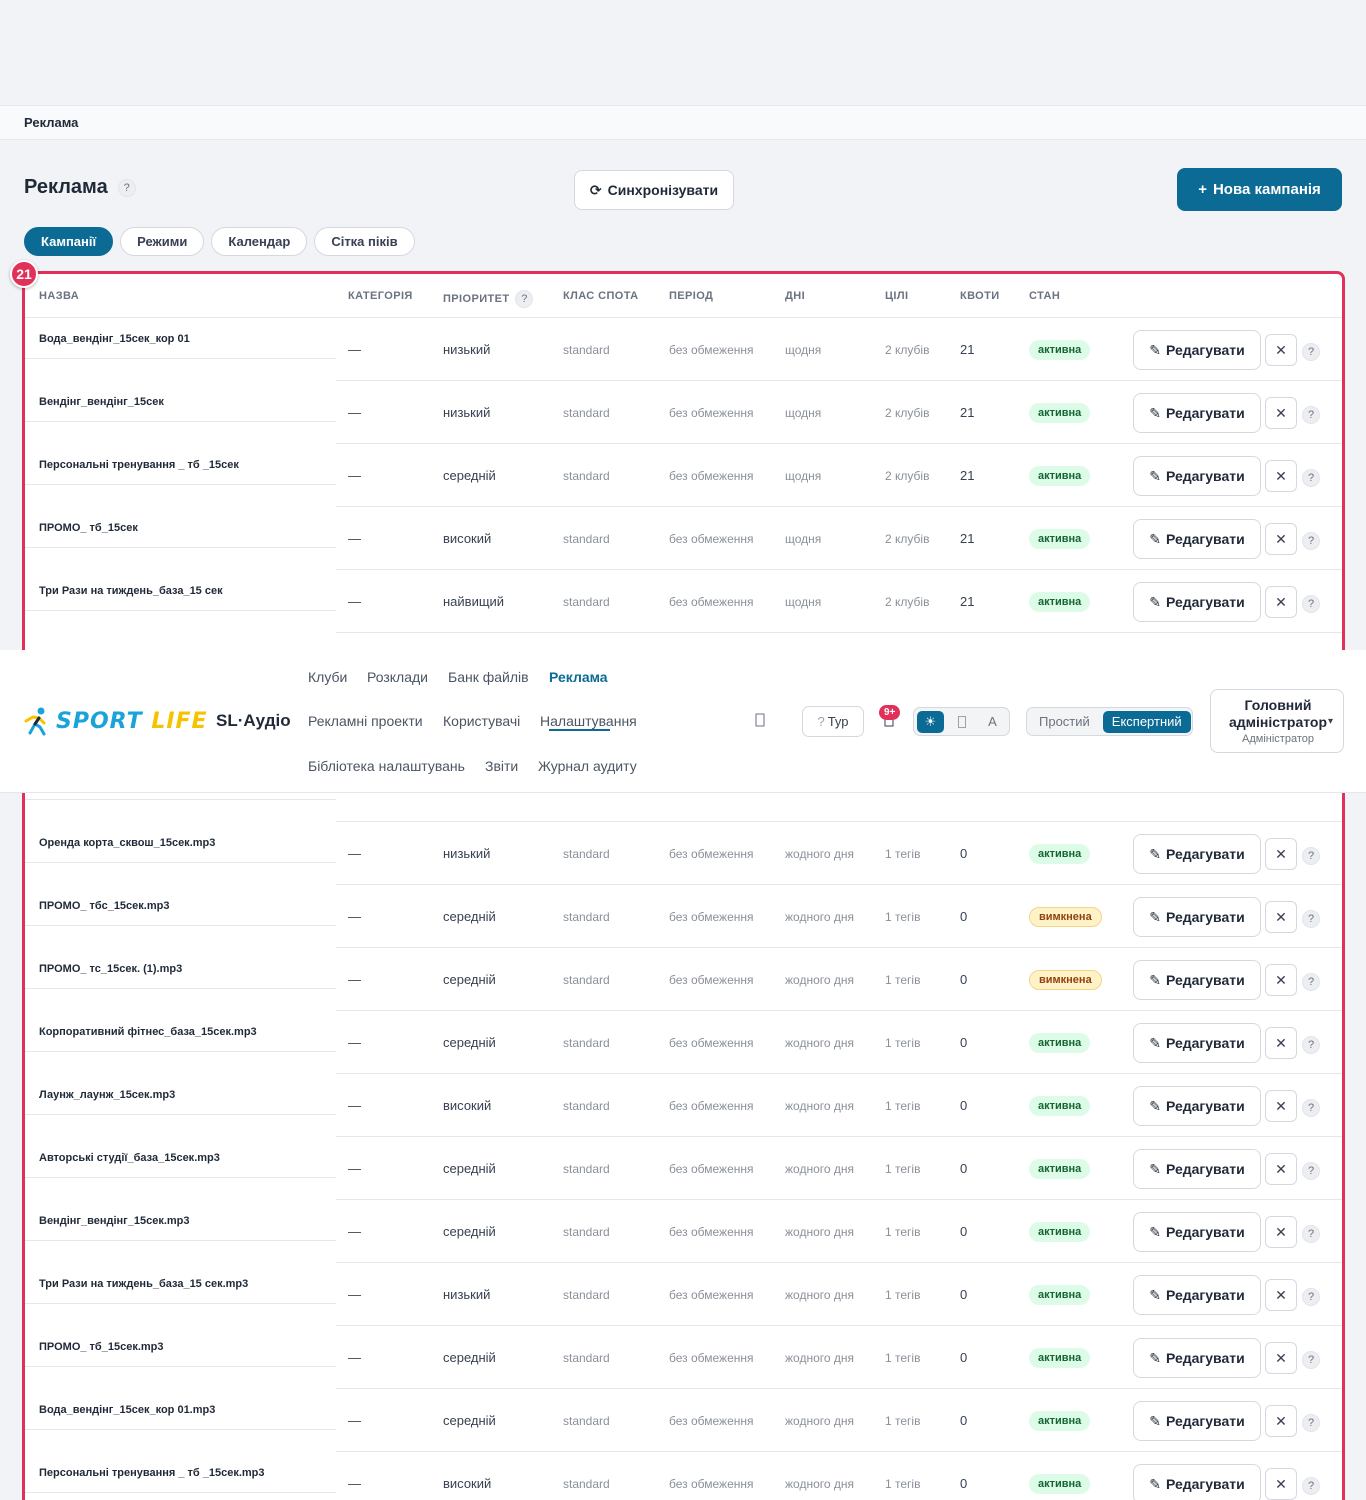  What do you see at coordinates (795, 296) in the screenshot?
I see `column-header-days: ДНІ` at bounding box center [795, 296].